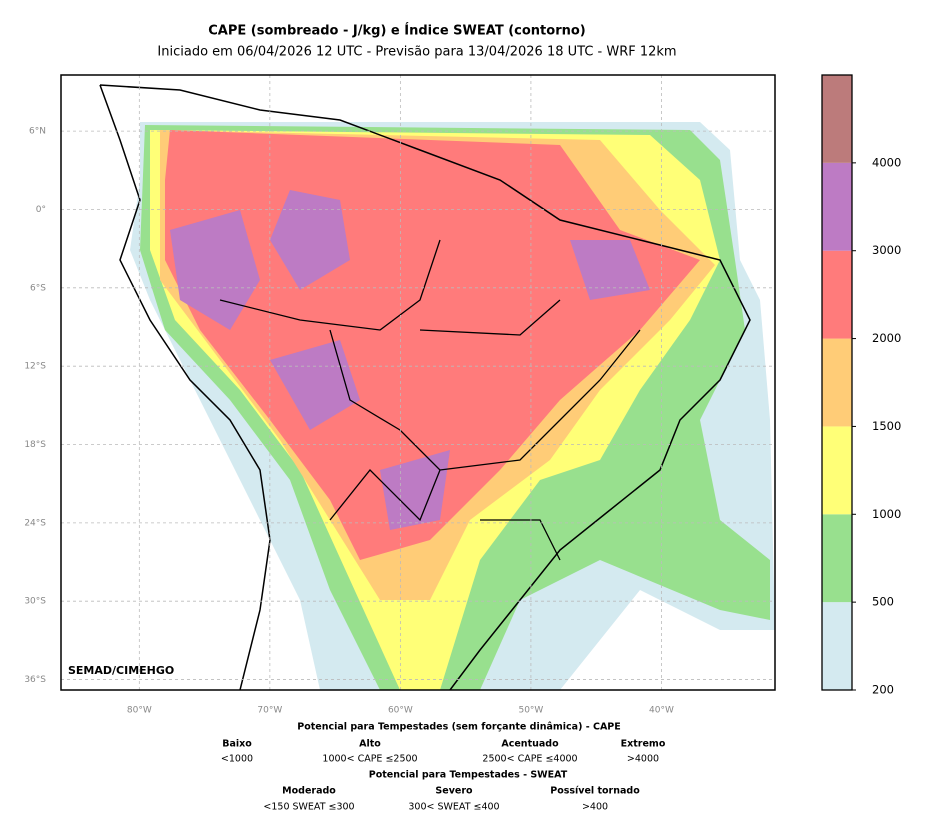 Image resolution: width=926 pixels, height=833 pixels. Describe the element at coordinates (269, 711) in the screenshot. I see `lon-label: 70°W` at that location.